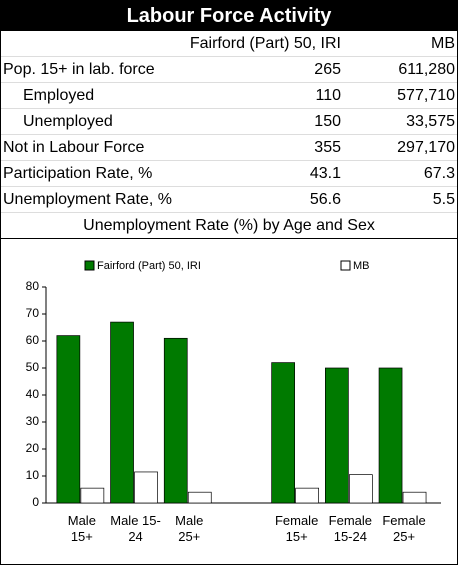 This screenshot has height=565, width=458. What do you see at coordinates (350, 528) in the screenshot?
I see `x-tick-label: Female 15-24` at bounding box center [350, 528].